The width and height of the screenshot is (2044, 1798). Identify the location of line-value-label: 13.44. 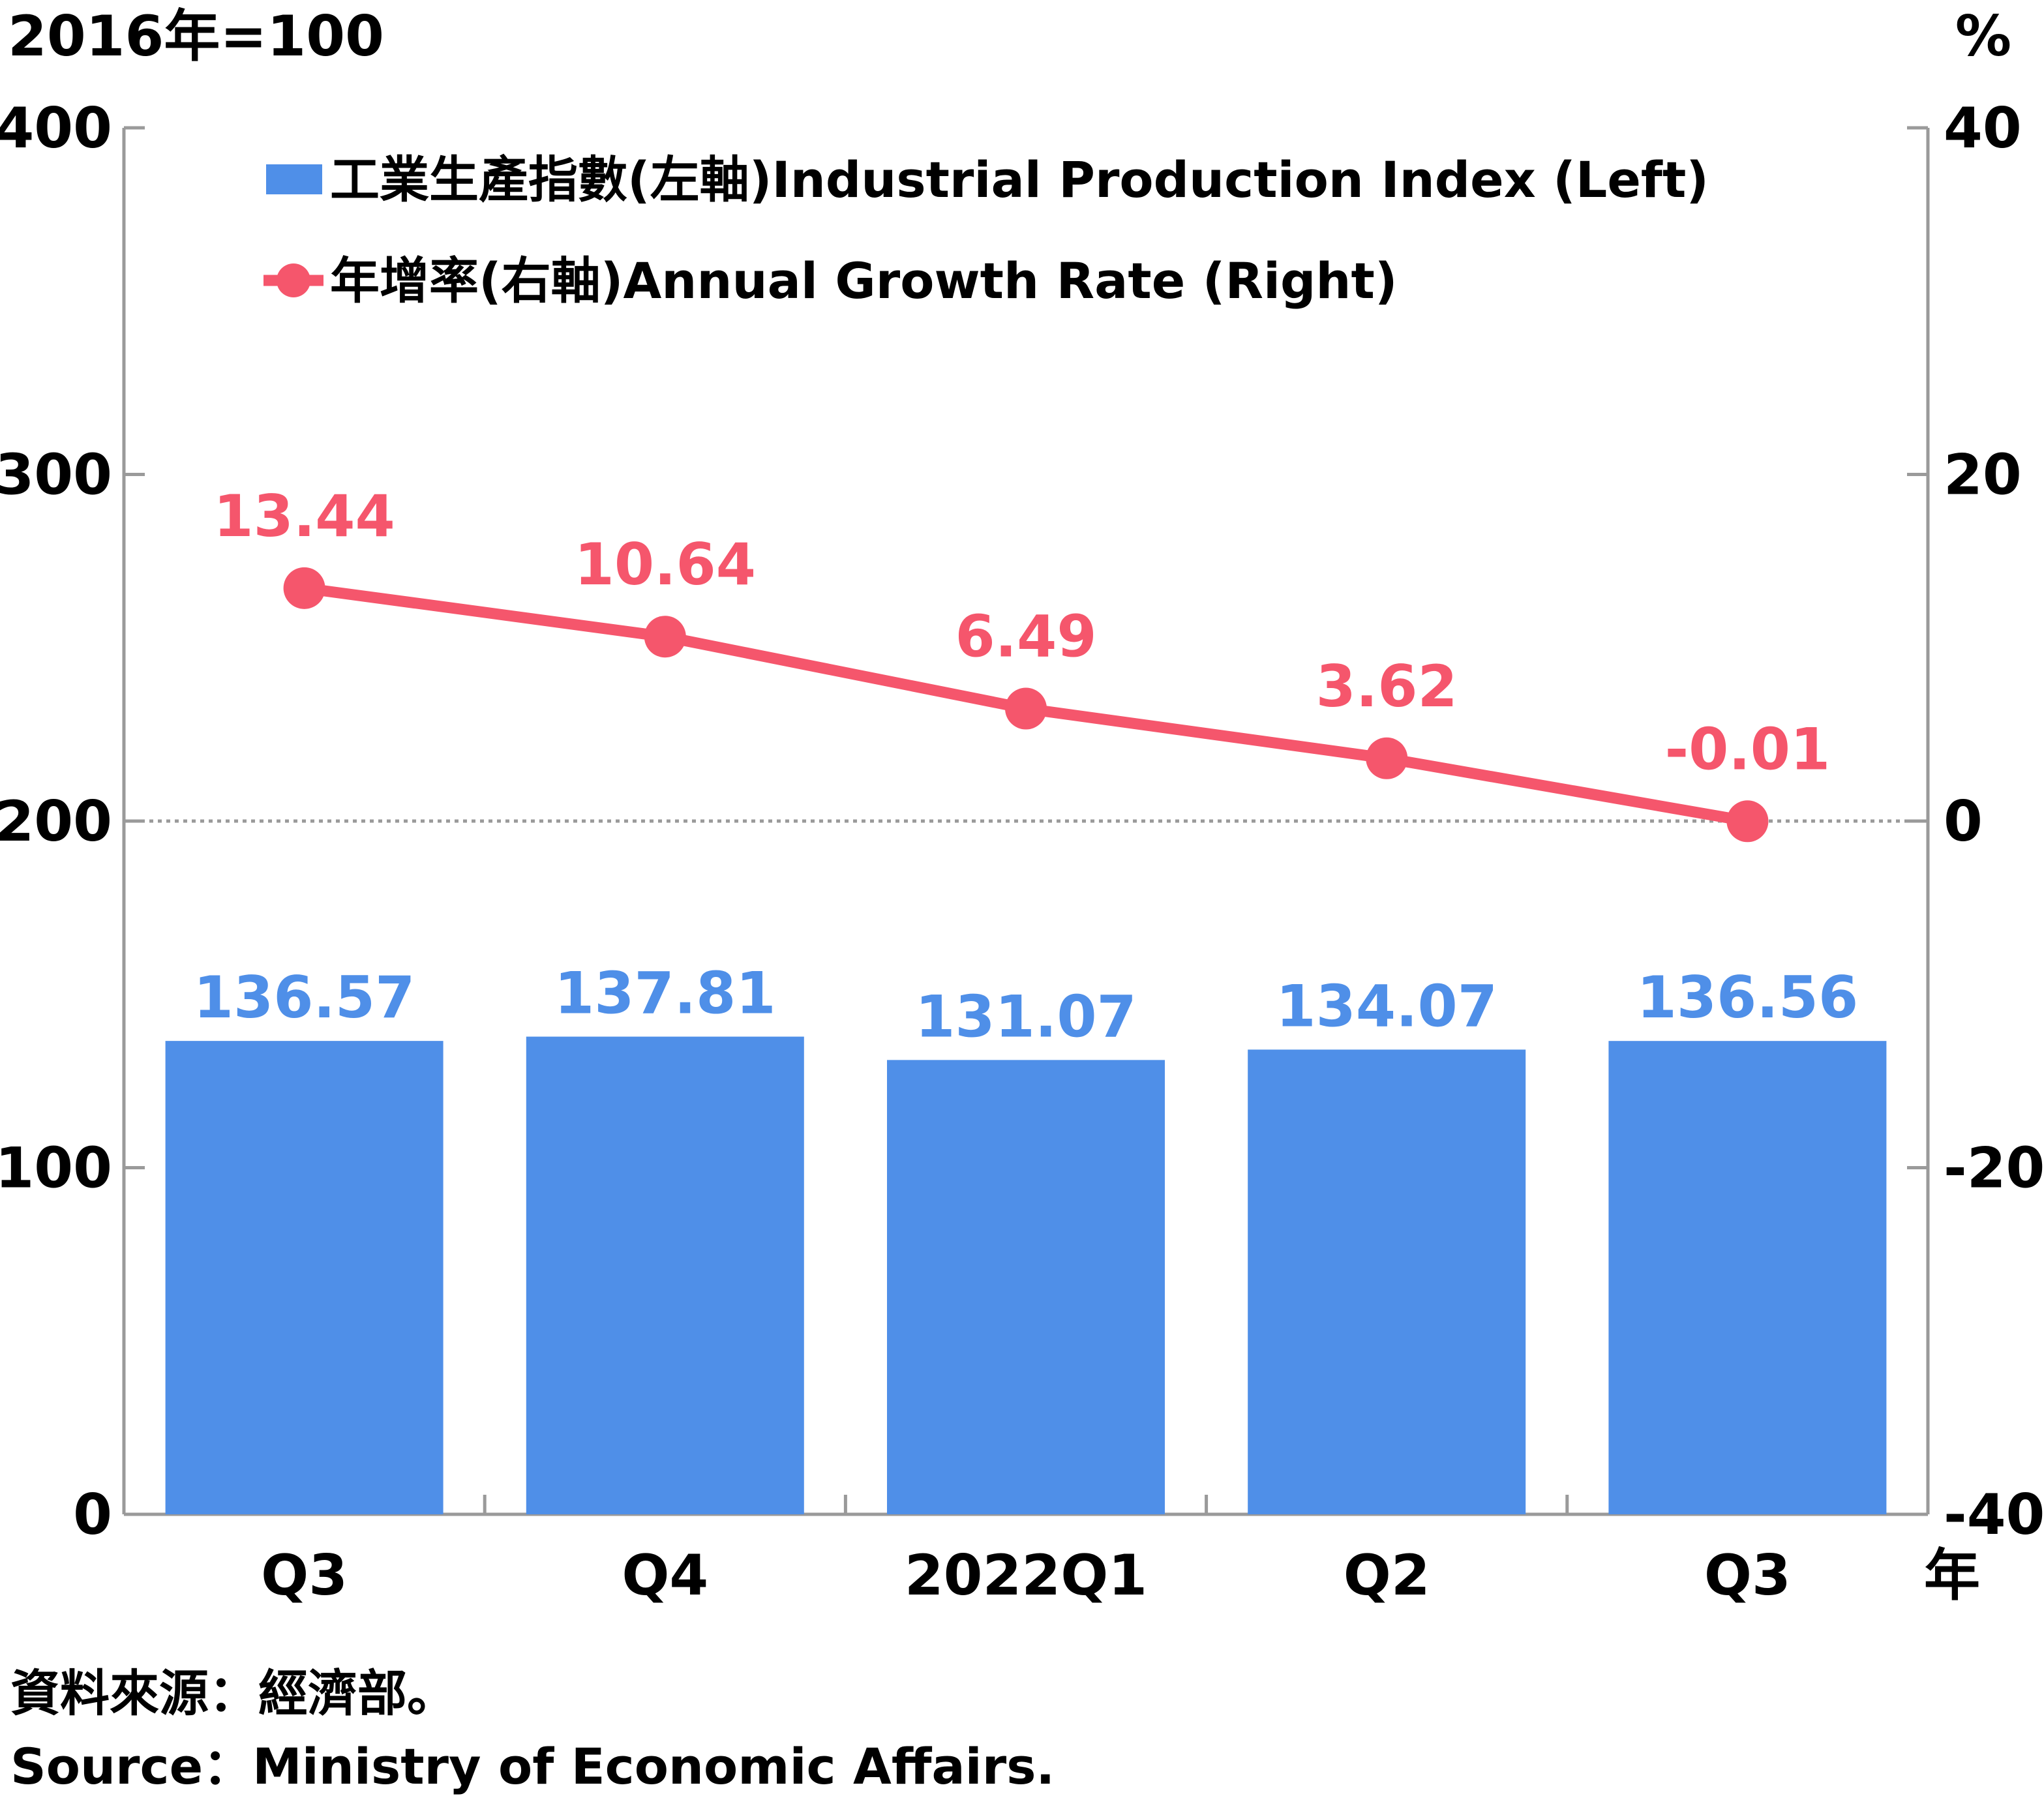
(304, 516).